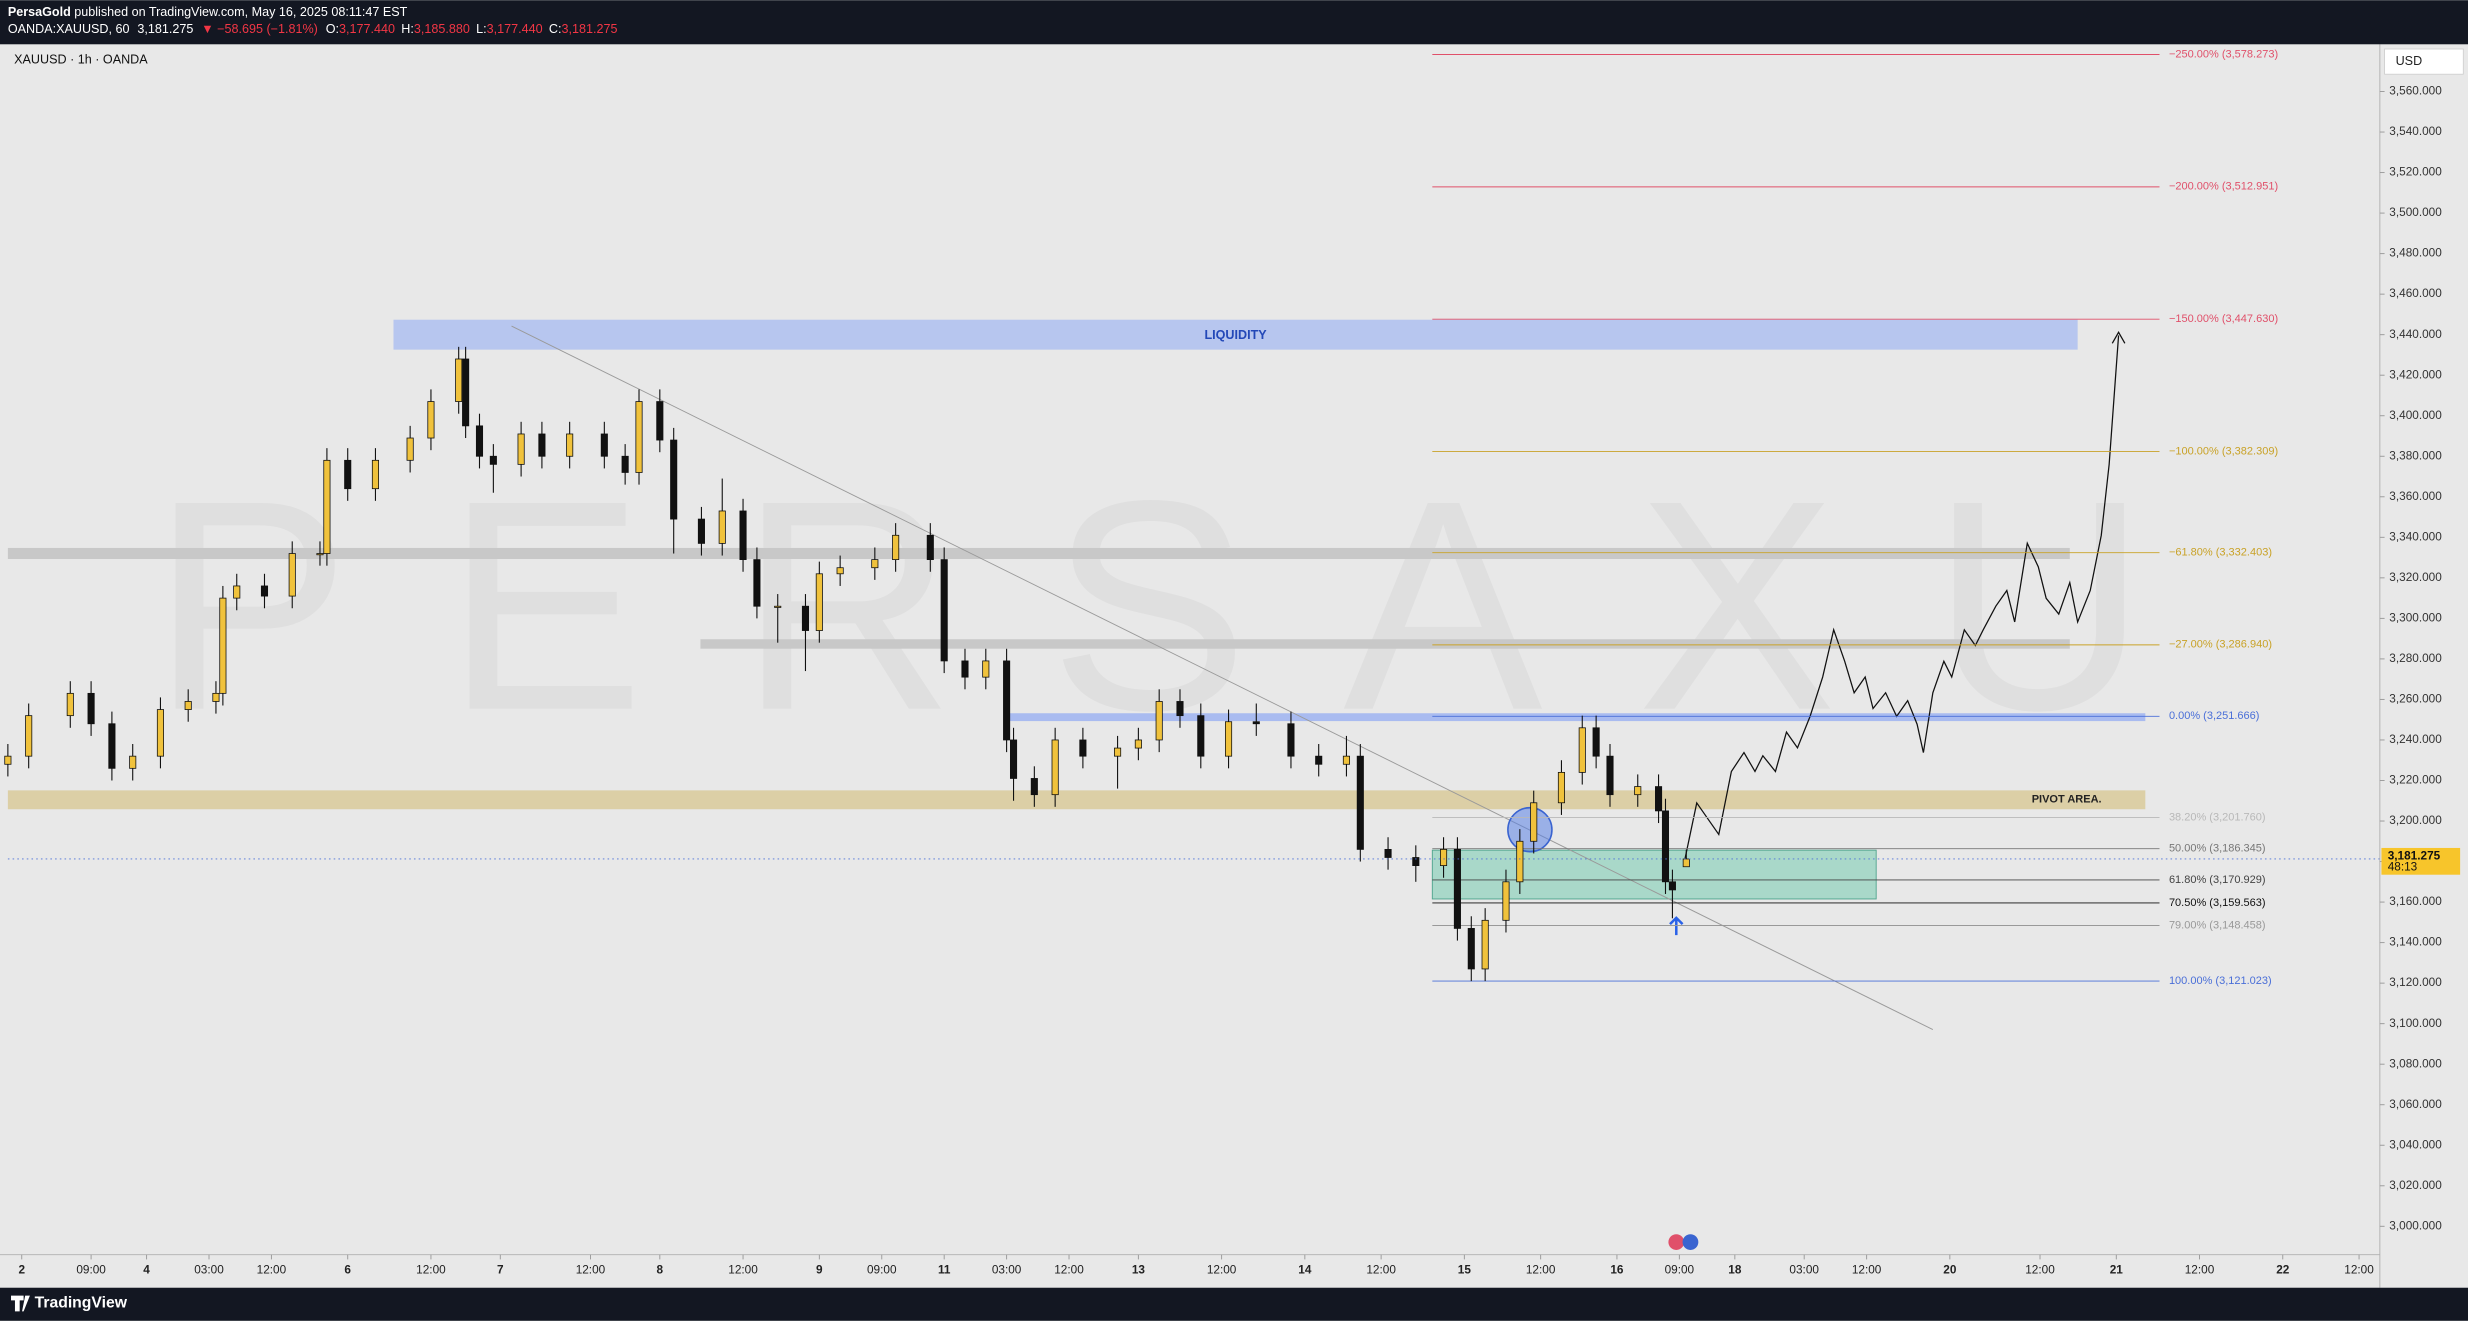 This screenshot has width=2468, height=1321. What do you see at coordinates (2415, 739) in the screenshot?
I see `y-tick-label: 3,240.000` at bounding box center [2415, 739].